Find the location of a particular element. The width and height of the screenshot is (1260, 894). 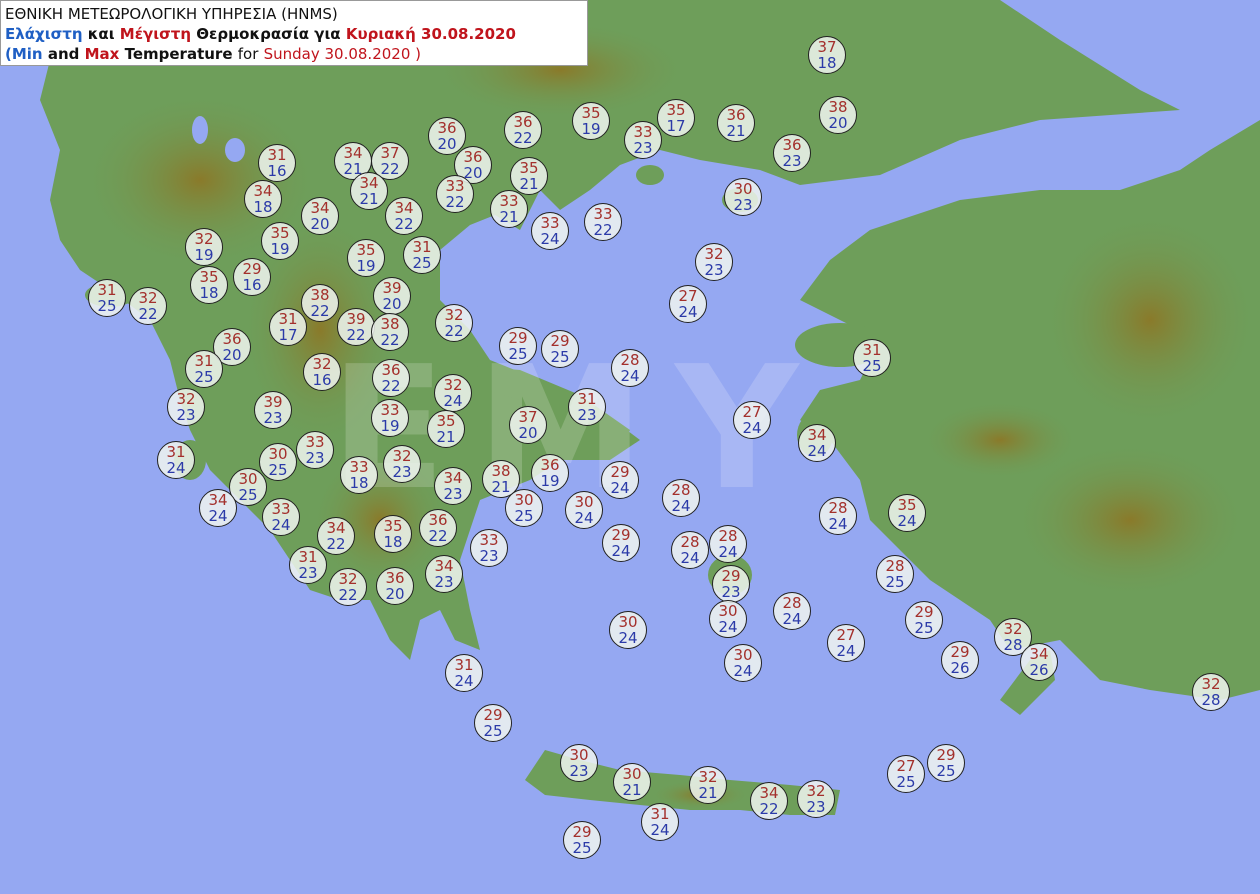

station-marker: 32 22 is located at coordinates (148, 306).